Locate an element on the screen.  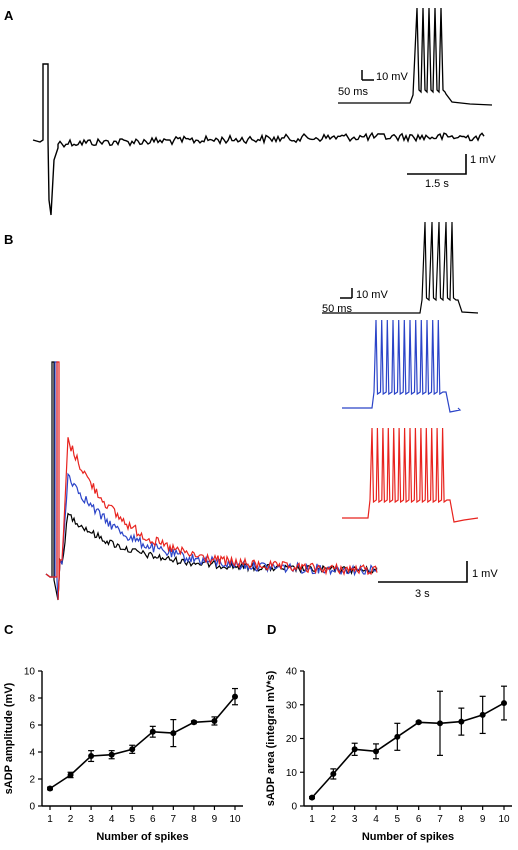
y-tick-label: 4 is located at coordinates (32, 753).